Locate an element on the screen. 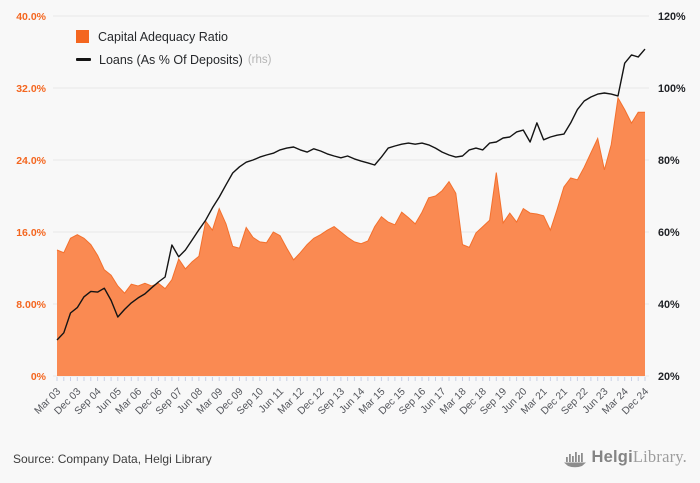 The image size is (700, 483). legend-item-loans: Loans (As % Of Deposits) (rhs) is located at coordinates (173, 59).